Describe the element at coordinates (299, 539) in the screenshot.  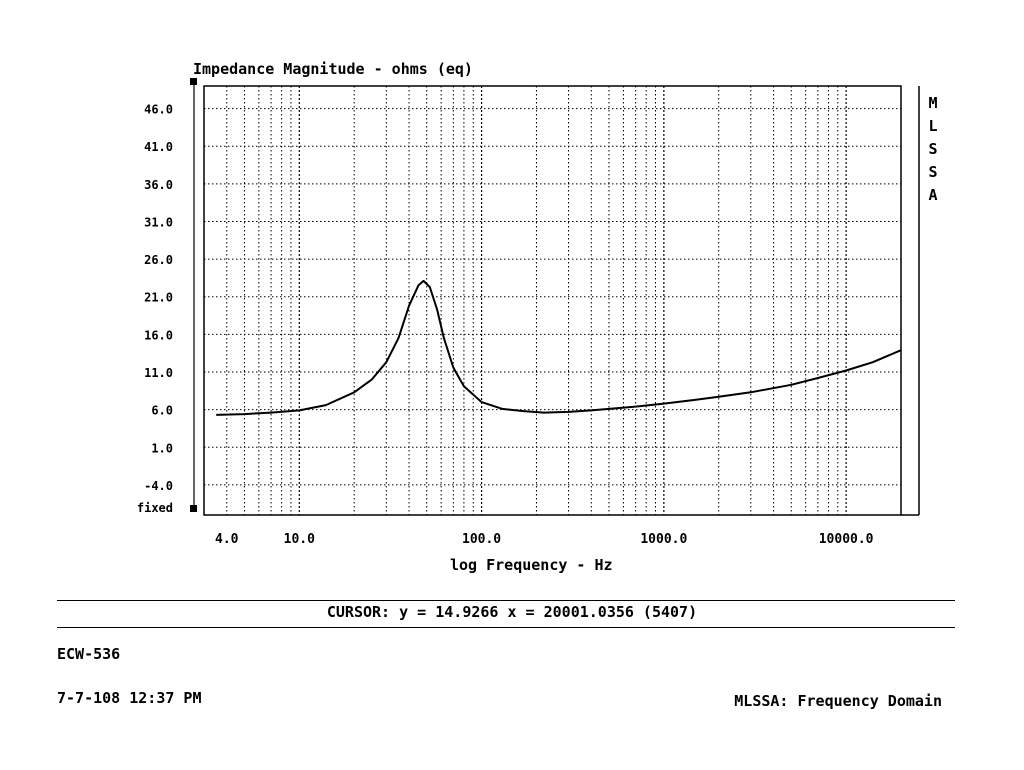
I see `x-tick-label: 10.0` at that location.